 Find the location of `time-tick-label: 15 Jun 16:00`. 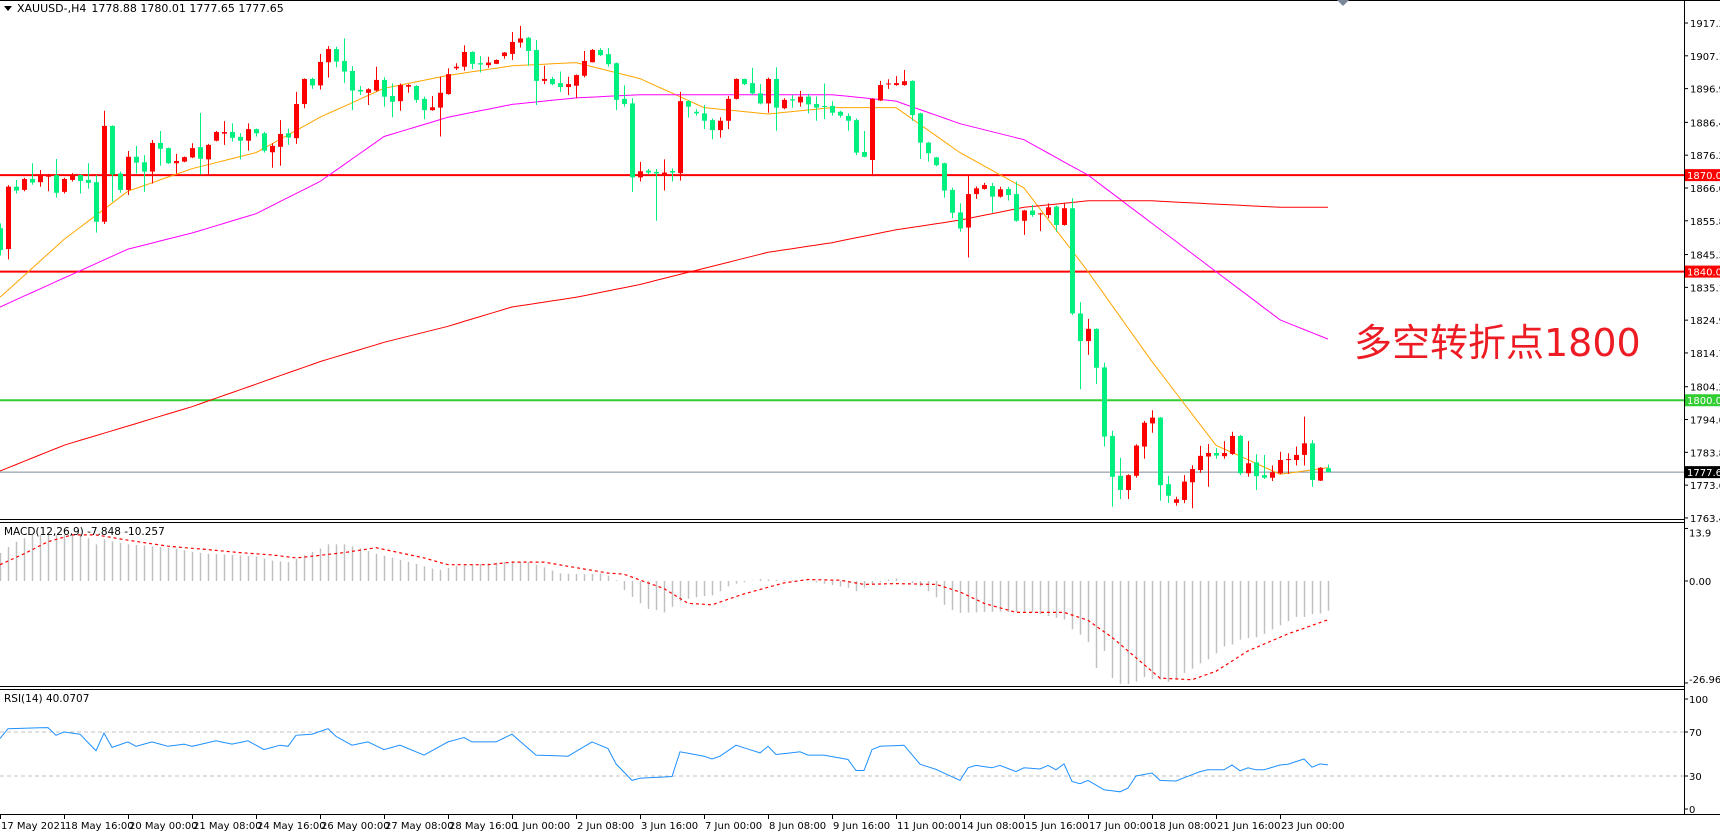

time-tick-label: 15 Jun 16:00 is located at coordinates (1057, 826).